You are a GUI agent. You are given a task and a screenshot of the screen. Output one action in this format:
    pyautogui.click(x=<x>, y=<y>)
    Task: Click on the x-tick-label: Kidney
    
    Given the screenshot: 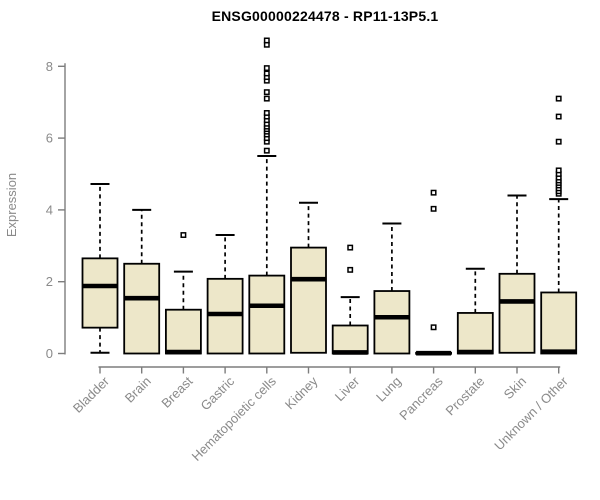 What is the action you would take?
    pyautogui.click(x=301, y=392)
    